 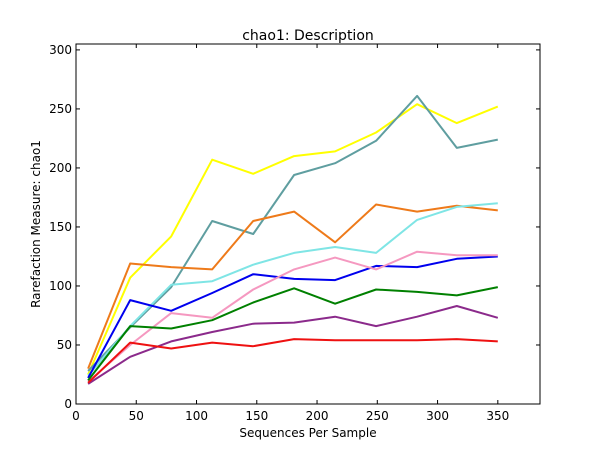 What do you see at coordinates (377, 416) in the screenshot?
I see `x-tick-label: 250` at bounding box center [377, 416].